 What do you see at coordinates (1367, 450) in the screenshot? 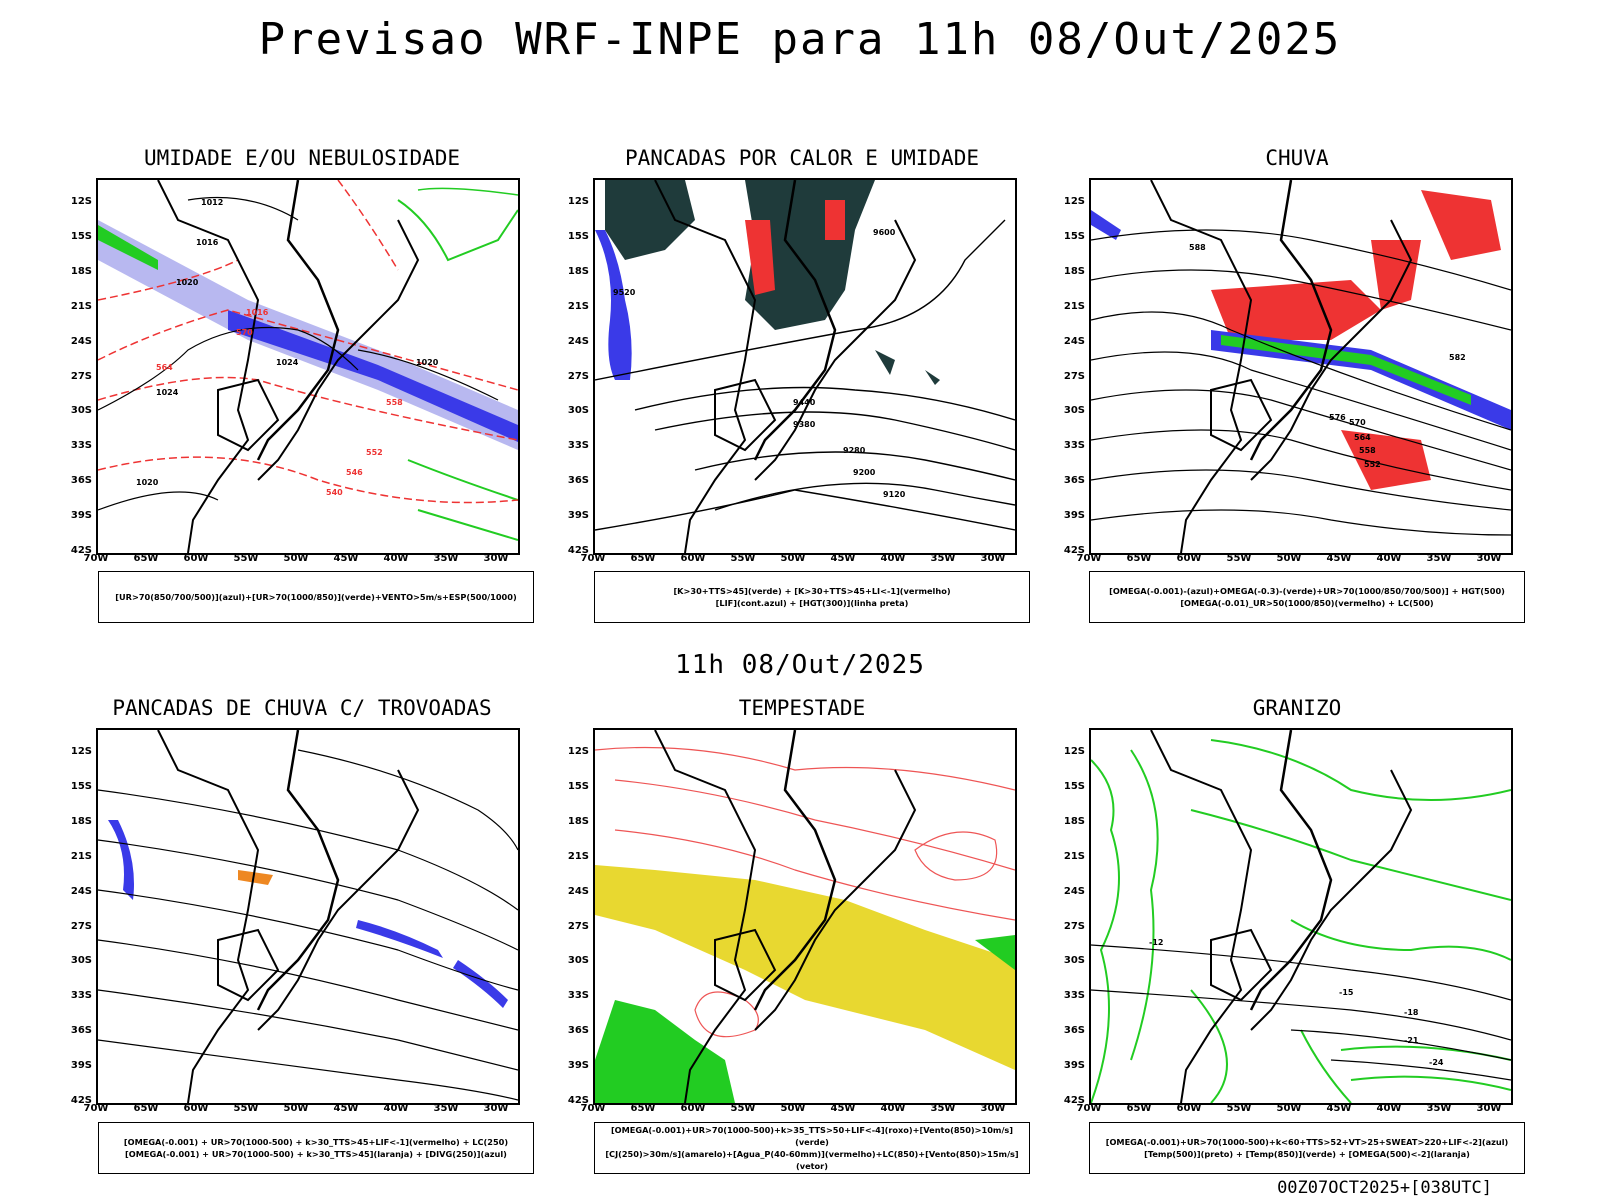
I see `contour-value-label: 558` at bounding box center [1367, 450].